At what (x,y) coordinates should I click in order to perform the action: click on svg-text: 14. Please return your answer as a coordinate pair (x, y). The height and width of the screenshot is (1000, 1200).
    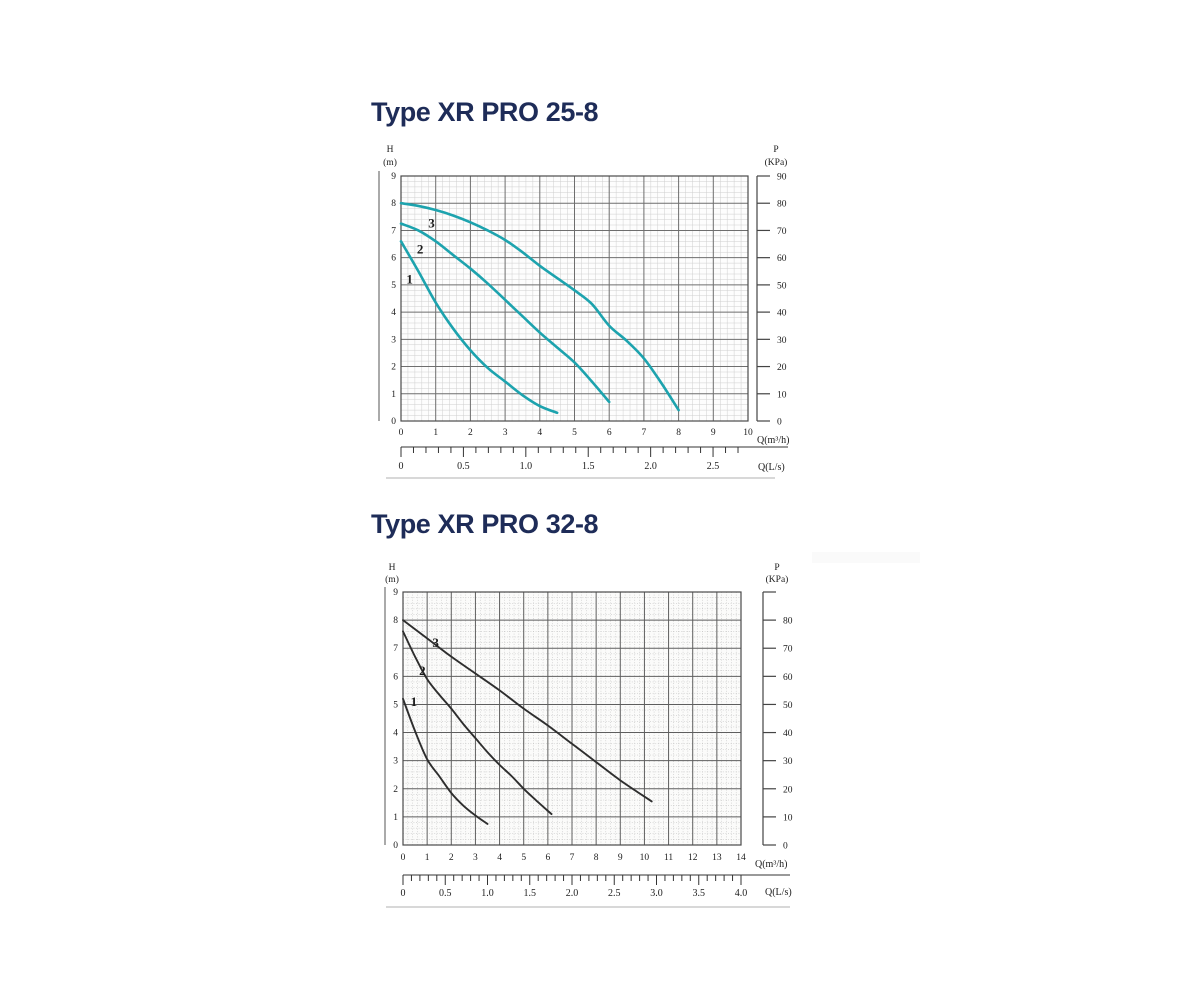
    Looking at the image, I should click on (741, 858).